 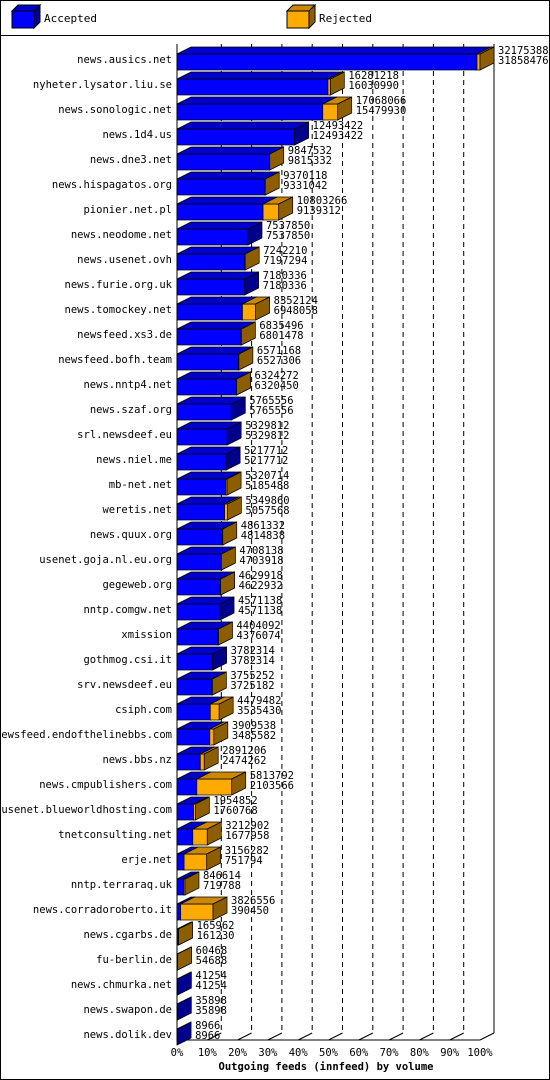 What do you see at coordinates (112, 185) in the screenshot?
I see `y-tick-label: news.hispagatos.org` at bounding box center [112, 185].